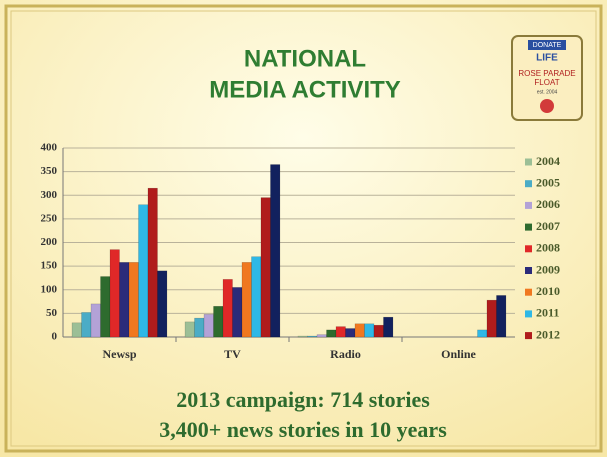  I want to click on y-tick-label: 250, so click(49, 218).